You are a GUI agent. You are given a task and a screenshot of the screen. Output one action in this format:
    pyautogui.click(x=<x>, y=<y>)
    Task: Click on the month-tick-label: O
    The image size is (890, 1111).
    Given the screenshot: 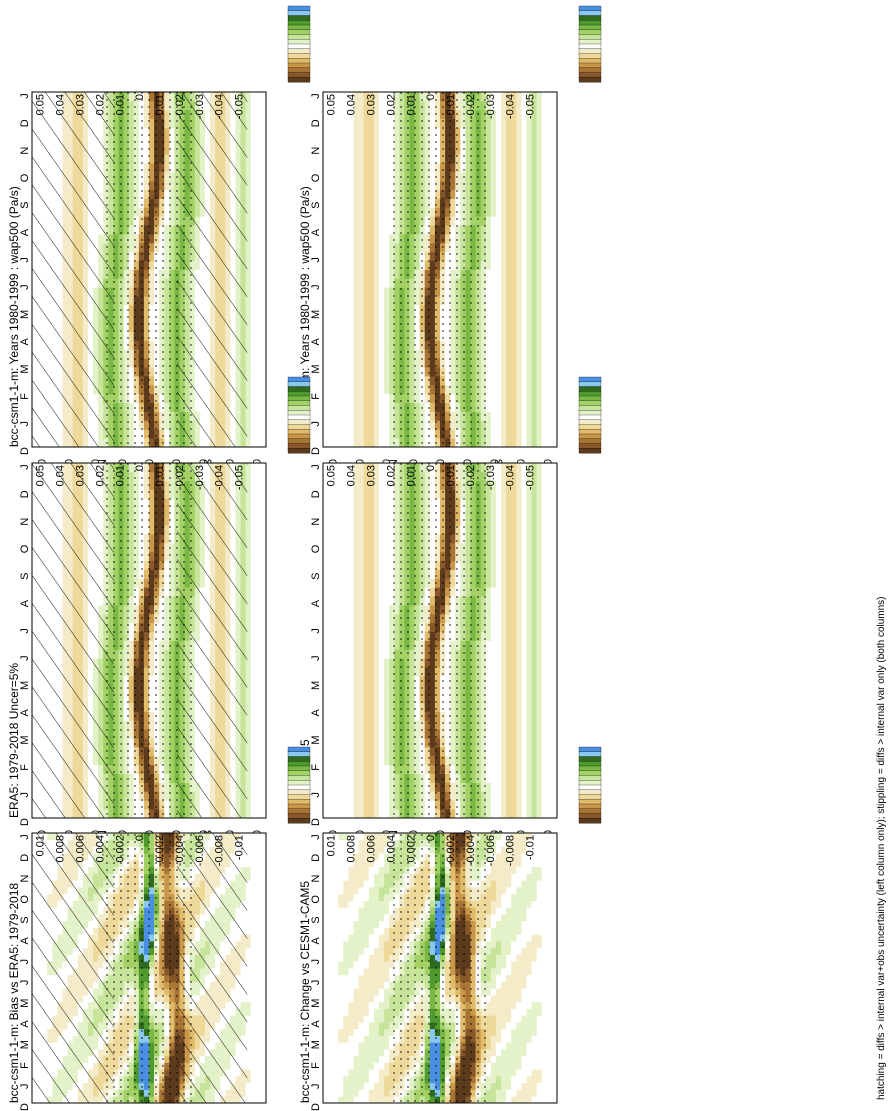 What is the action you would take?
    pyautogui.click(x=25, y=177)
    